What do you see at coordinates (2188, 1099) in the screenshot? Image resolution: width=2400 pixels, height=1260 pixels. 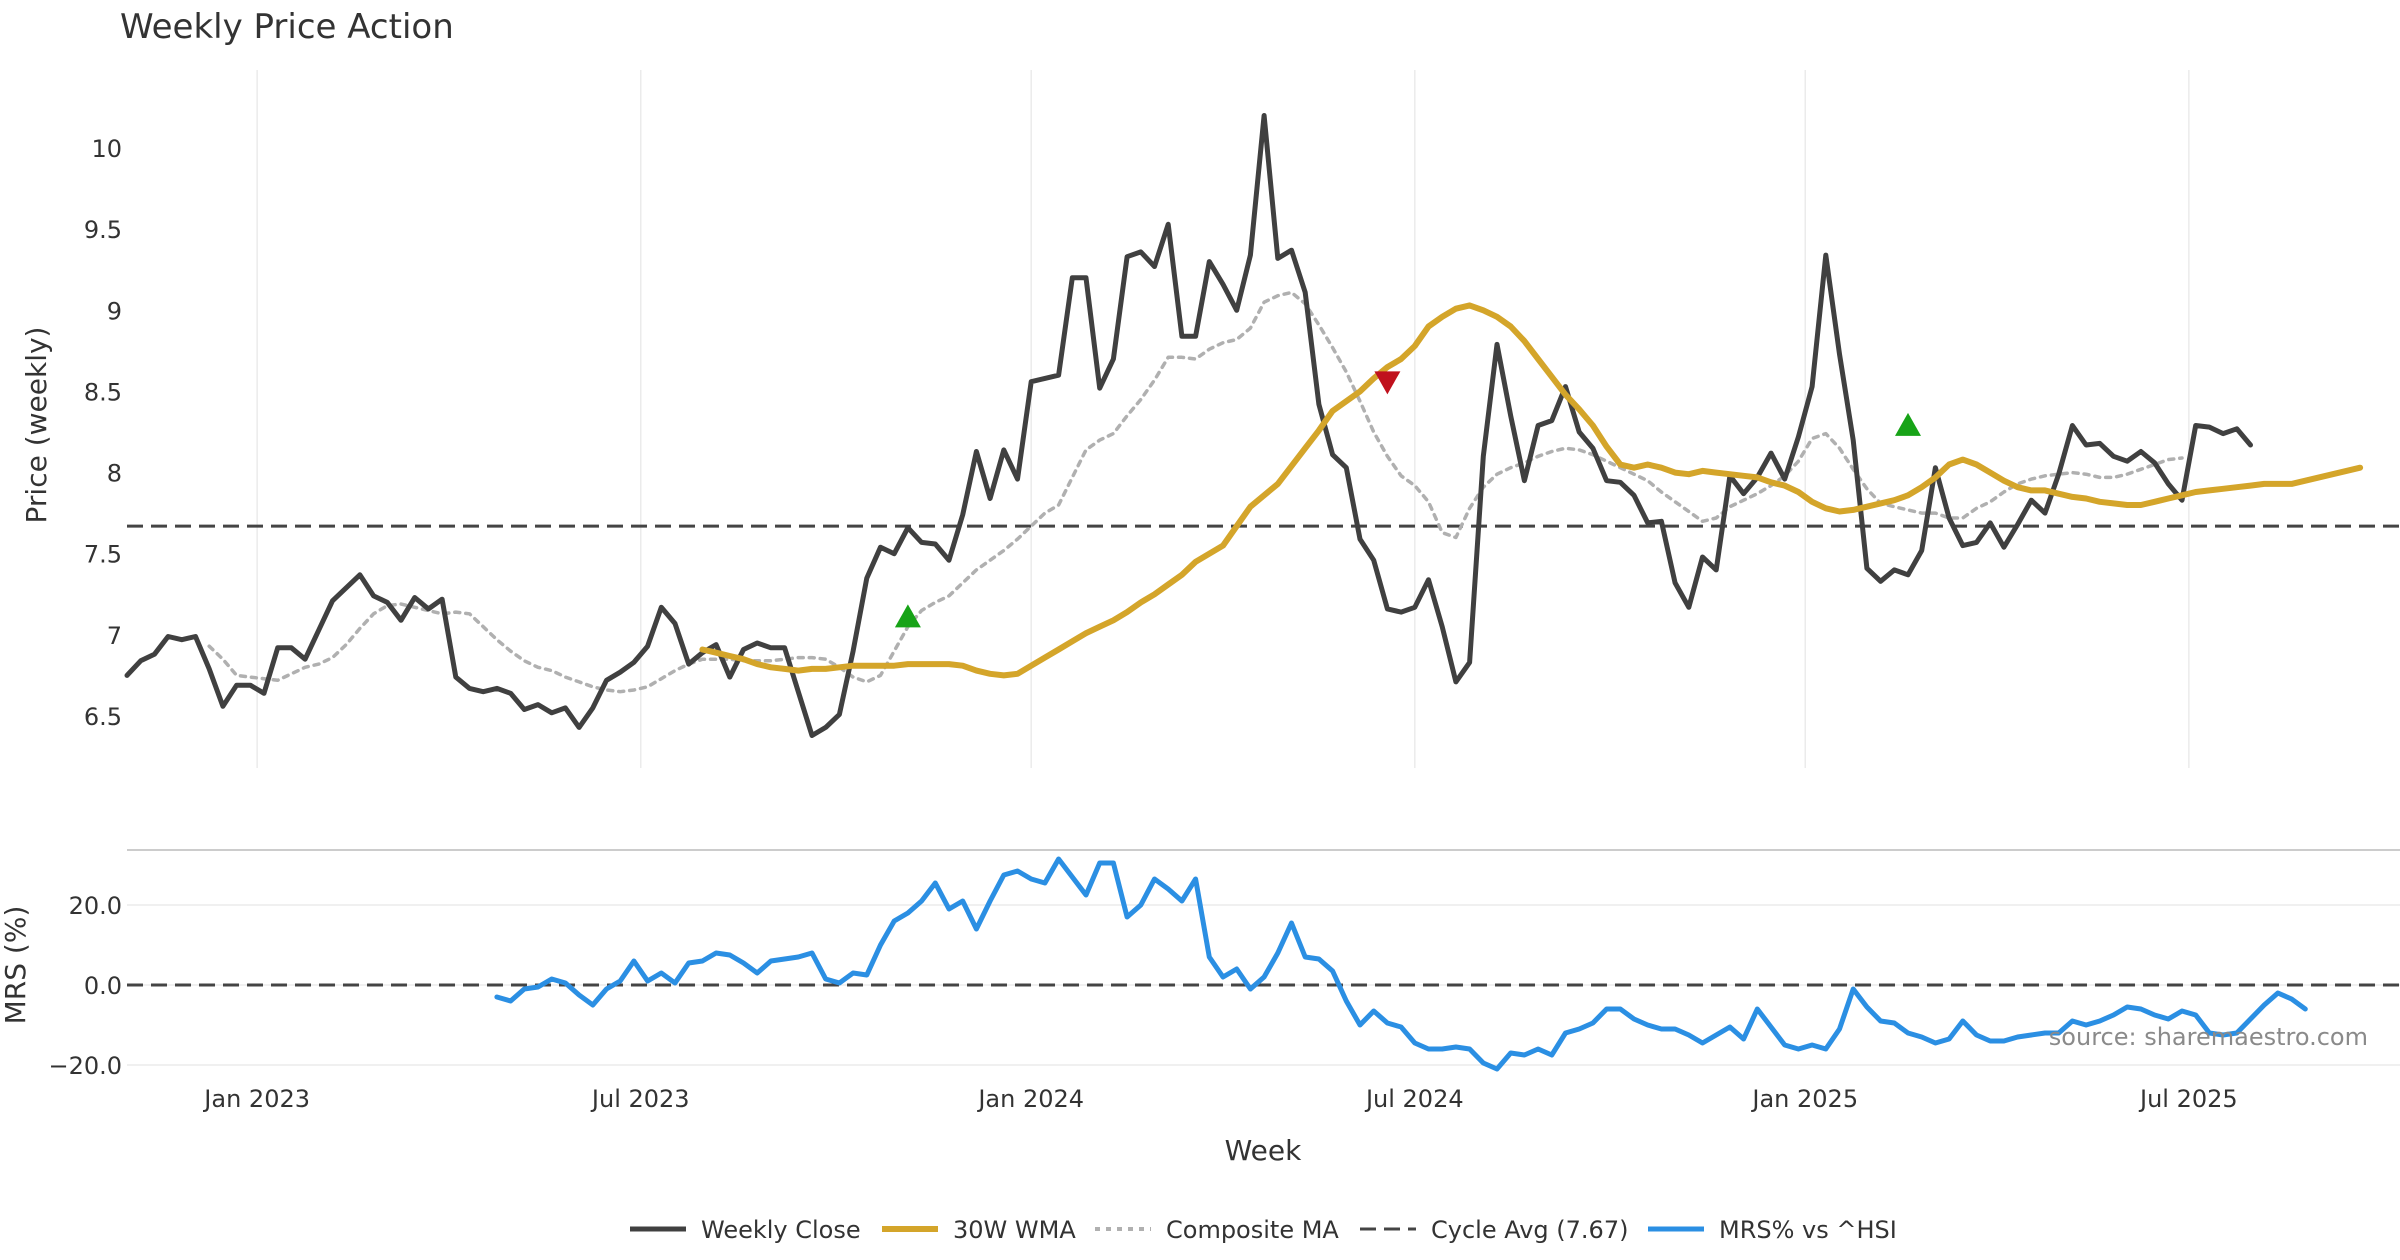 I see `x-tick-label: Jul 2025` at bounding box center [2188, 1099].